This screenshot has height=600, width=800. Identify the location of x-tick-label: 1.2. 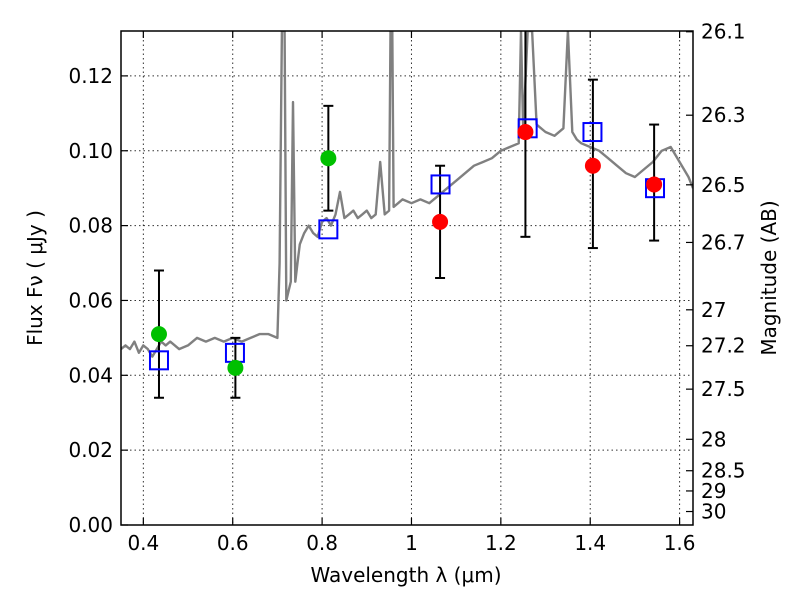
(501, 543).